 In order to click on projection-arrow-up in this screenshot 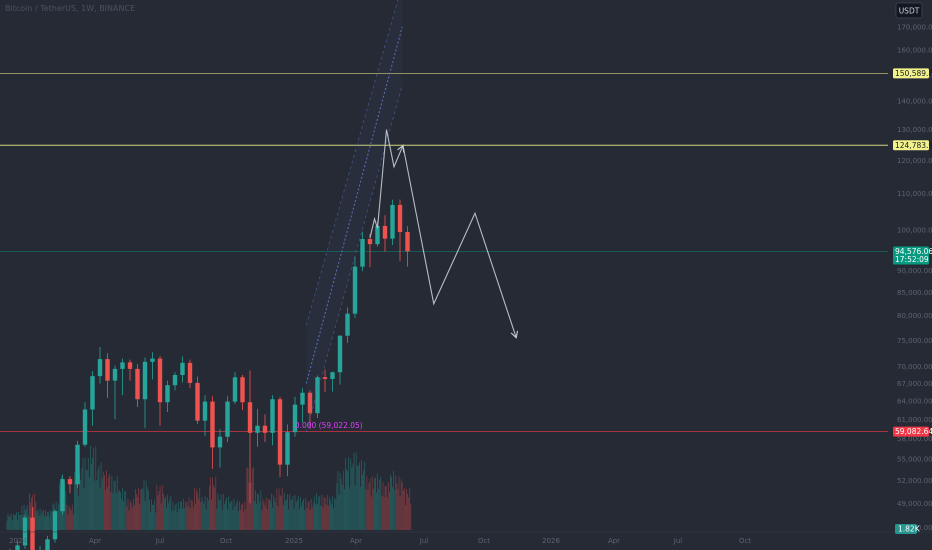, I will do `click(401, 148)`.